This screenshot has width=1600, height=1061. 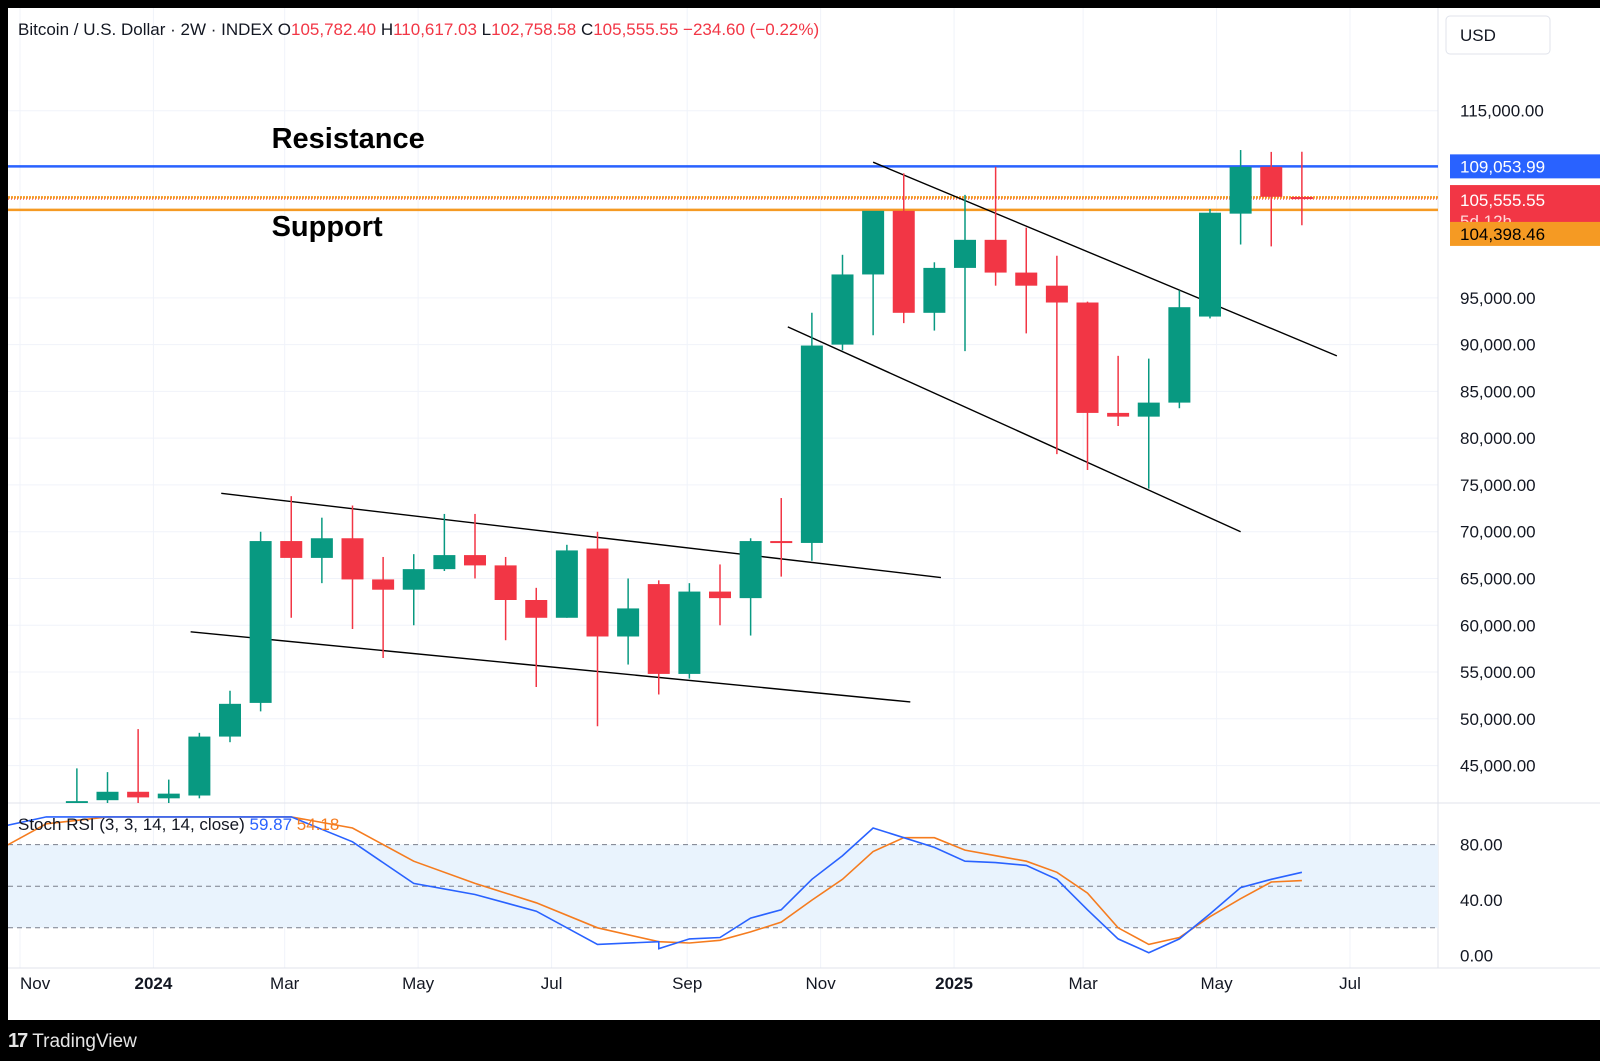 I want to click on high-value: 110,617.03, so click(x=437, y=29).